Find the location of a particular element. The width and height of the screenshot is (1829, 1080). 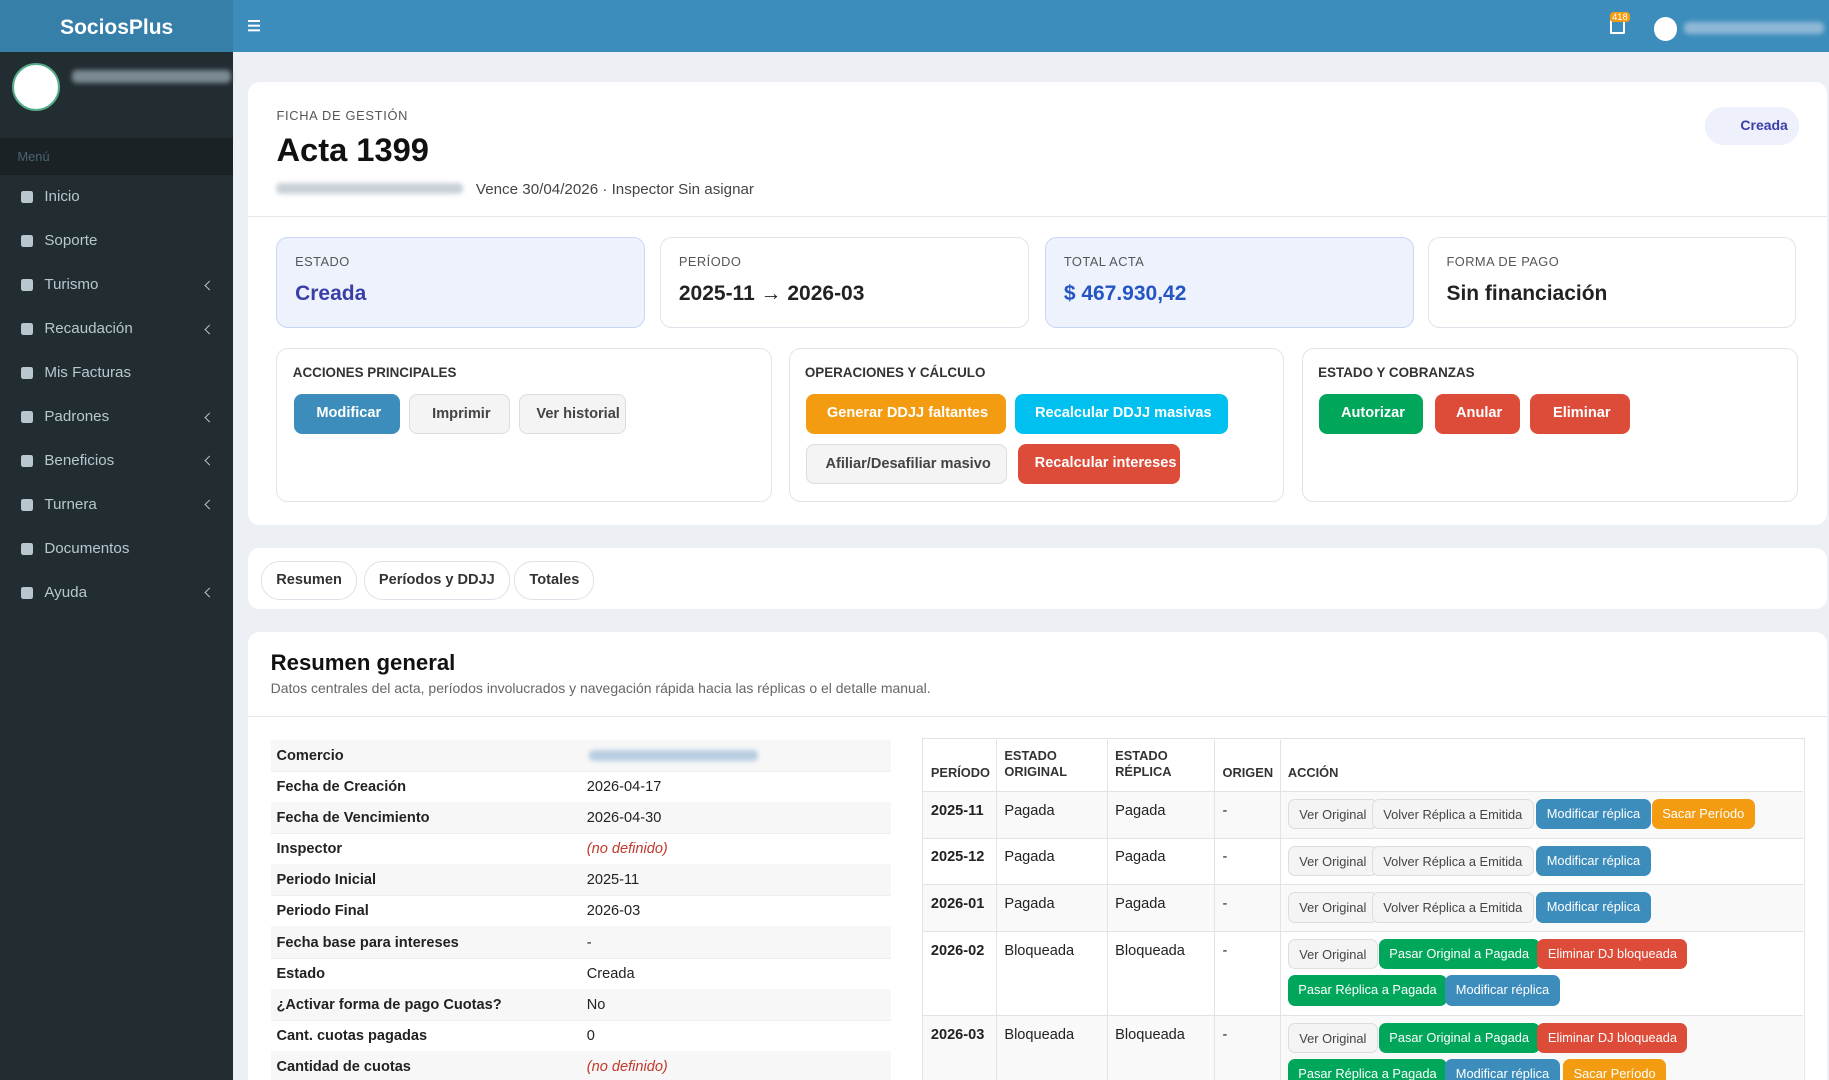

row-value: 2026-04-30 is located at coordinates (624, 818).